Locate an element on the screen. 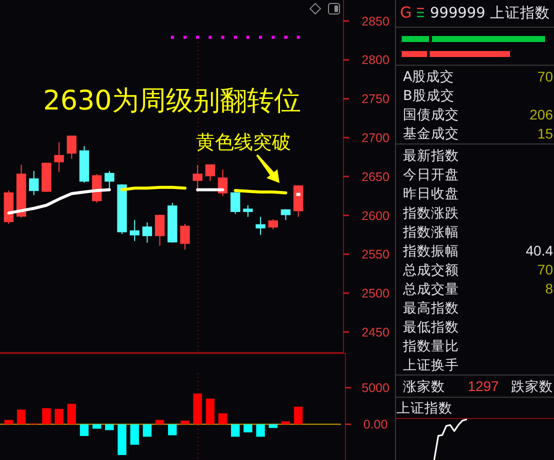 The image size is (554, 460). category-label: 指数量比 is located at coordinates (430, 346).